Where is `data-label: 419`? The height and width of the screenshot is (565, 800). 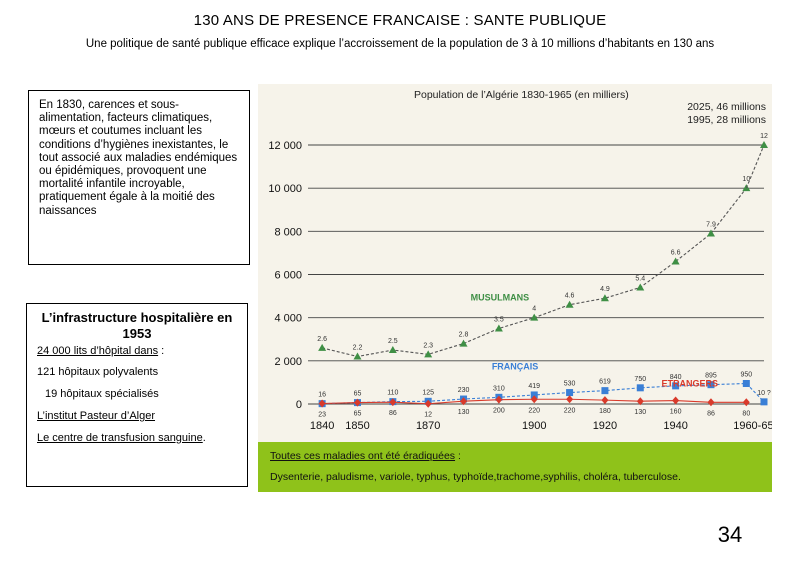
data-label: 419 is located at coordinates (534, 386).